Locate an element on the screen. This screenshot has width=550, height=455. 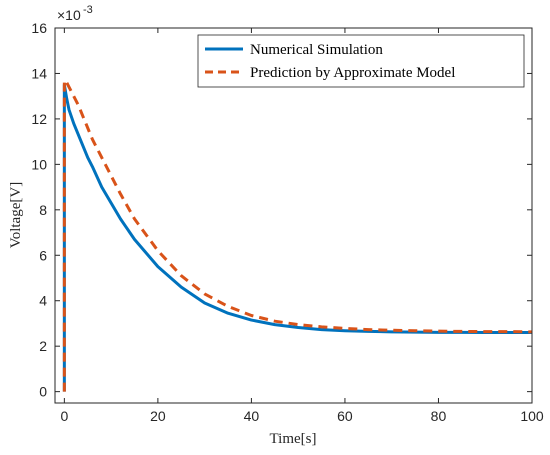
x-tick-label: 60 is located at coordinates (345, 416).